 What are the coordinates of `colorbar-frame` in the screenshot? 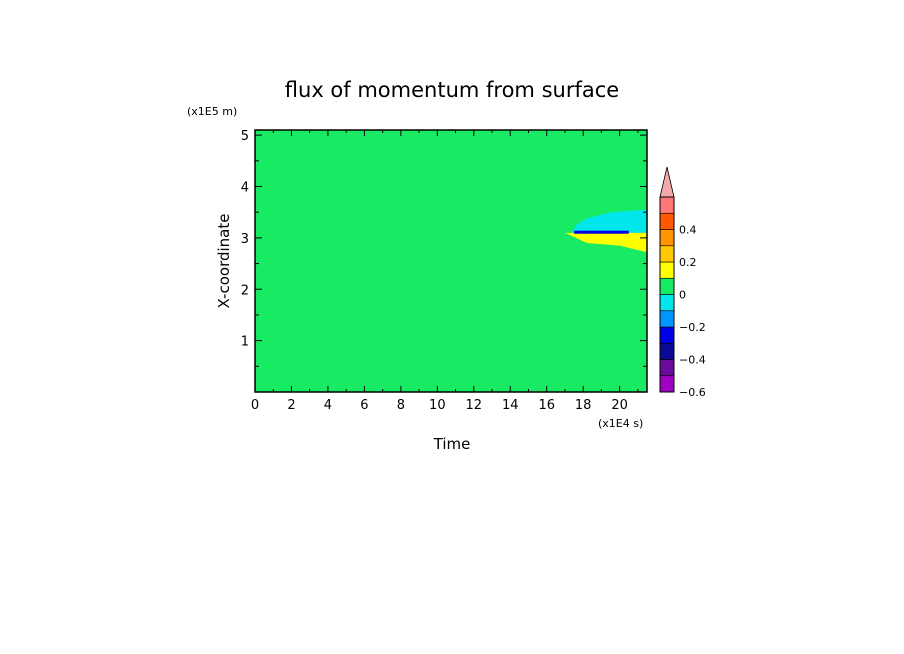 It's located at (667, 294).